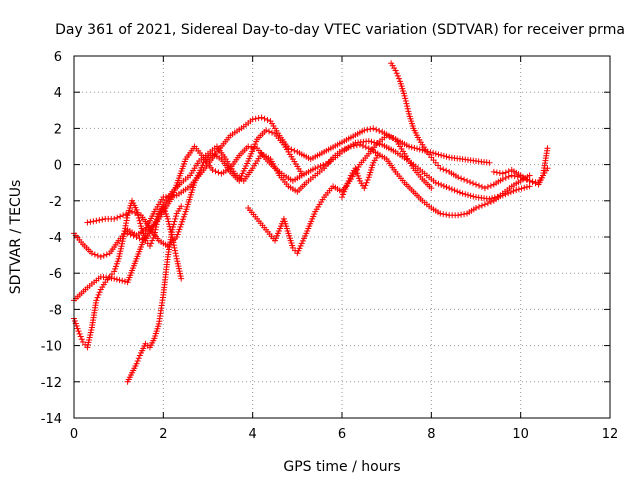 This screenshot has width=640, height=480. Describe the element at coordinates (74, 434) in the screenshot. I see `x-tick-label: 0` at that location.